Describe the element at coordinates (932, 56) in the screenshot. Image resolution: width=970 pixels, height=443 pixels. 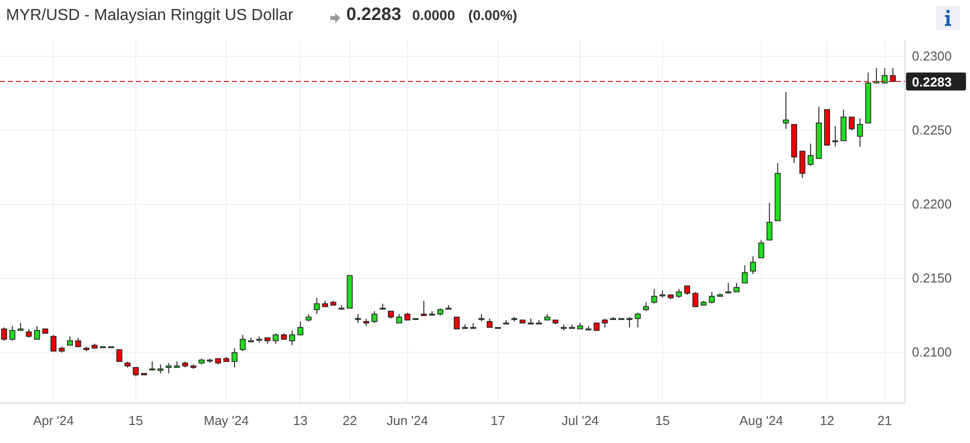
I see `y-tick-label: 0.2300` at that location.